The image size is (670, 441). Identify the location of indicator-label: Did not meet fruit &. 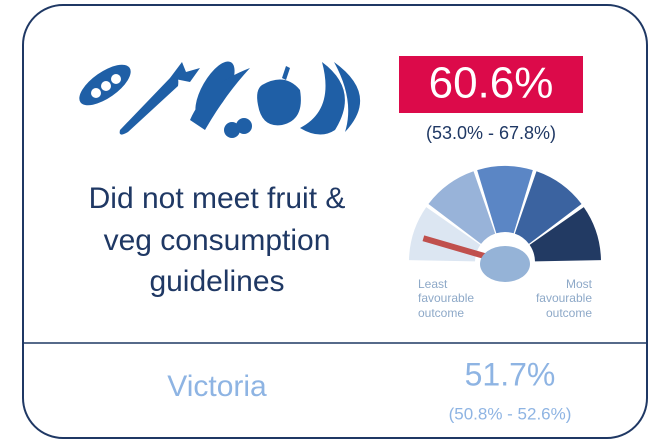
(217, 198).